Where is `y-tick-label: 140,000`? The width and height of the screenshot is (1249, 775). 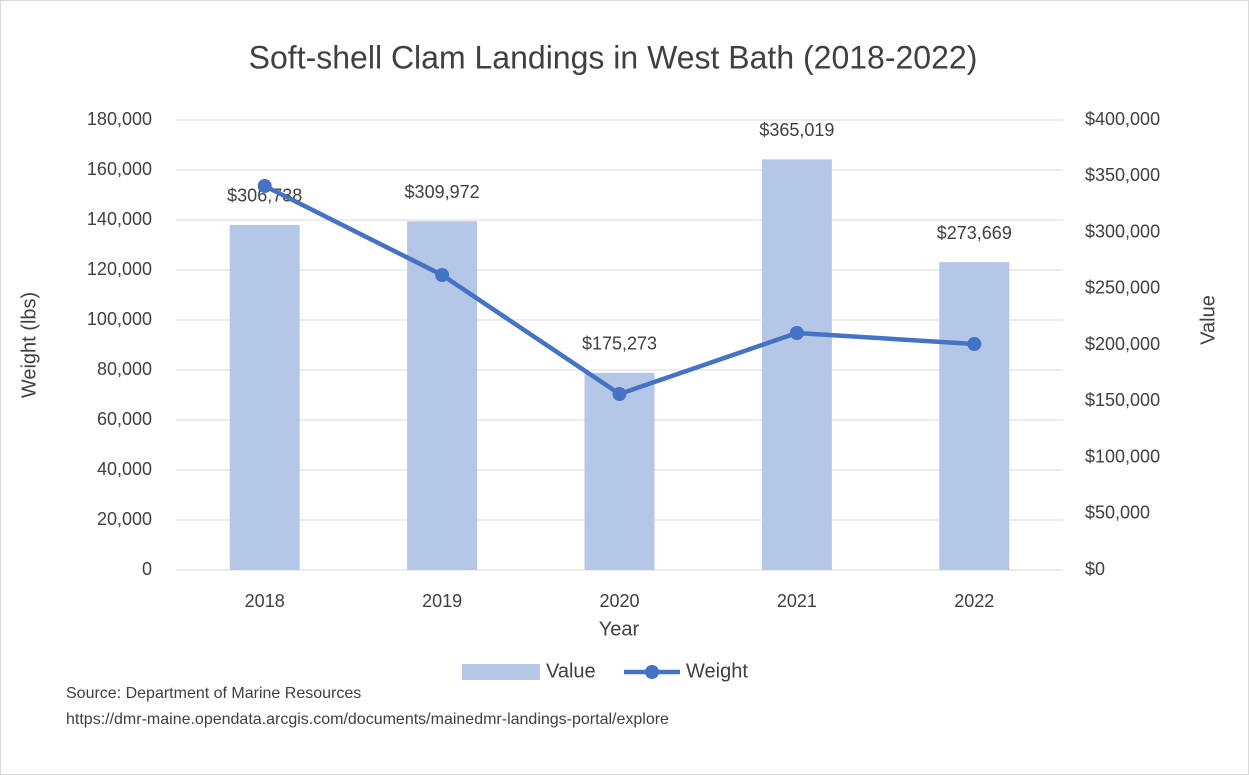
y-tick-label: 140,000 is located at coordinates (119, 219).